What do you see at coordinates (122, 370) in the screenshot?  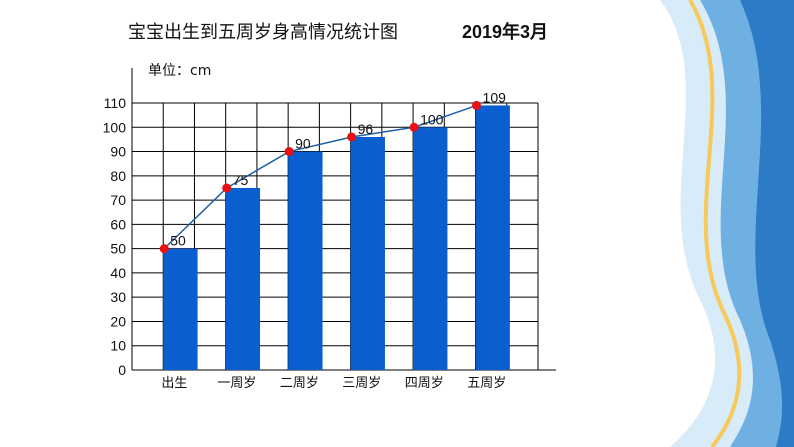 I see `y-tick-label: 0` at bounding box center [122, 370].